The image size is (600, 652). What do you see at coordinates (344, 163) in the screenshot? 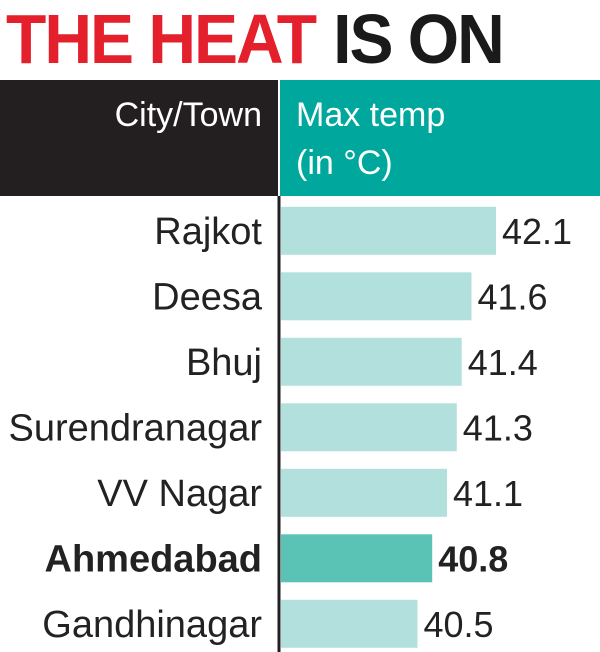
I see `header-value-label-line2: (in °C)` at bounding box center [344, 163].